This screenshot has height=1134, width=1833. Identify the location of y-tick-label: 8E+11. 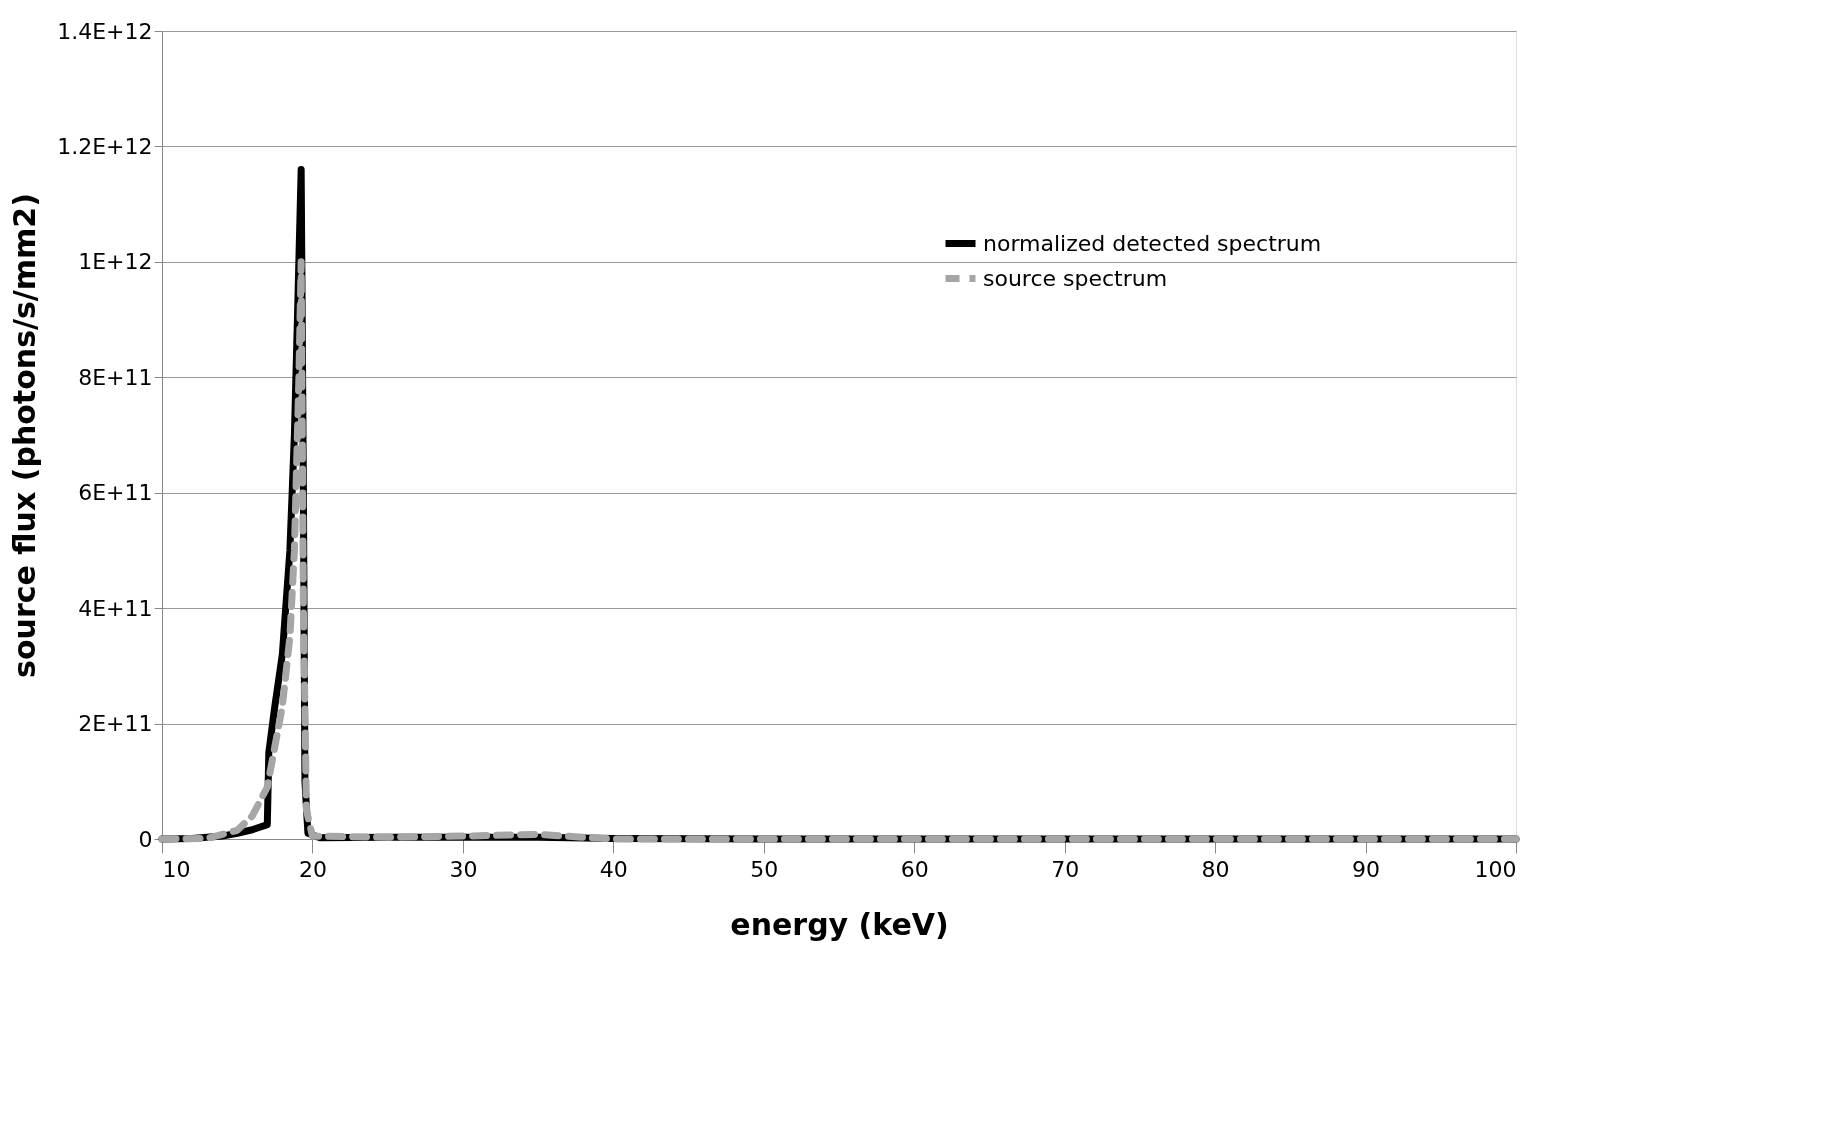
(115, 377).